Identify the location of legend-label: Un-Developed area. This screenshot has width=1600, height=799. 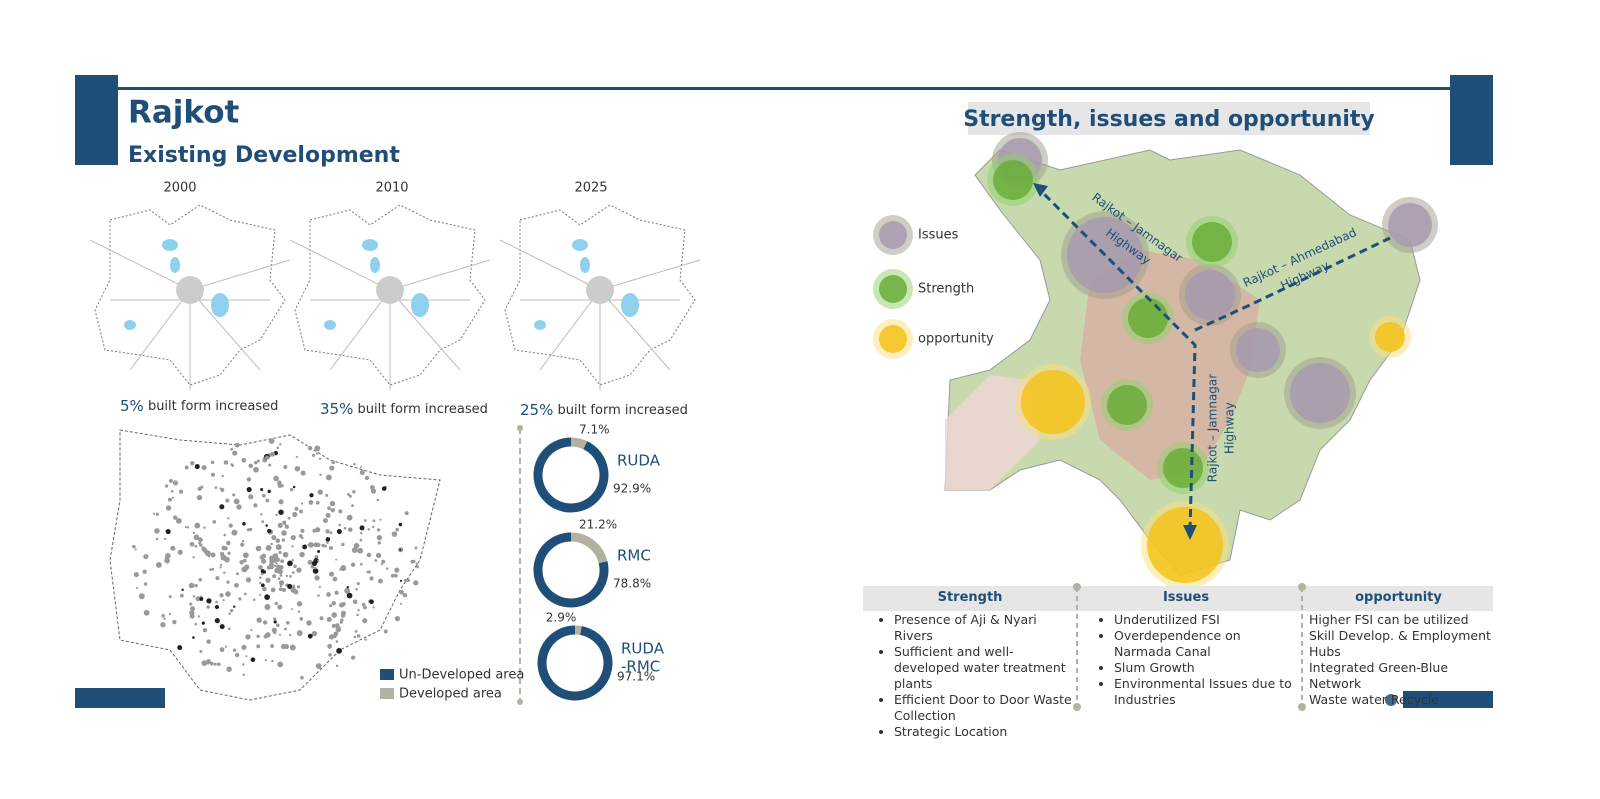
(461, 675).